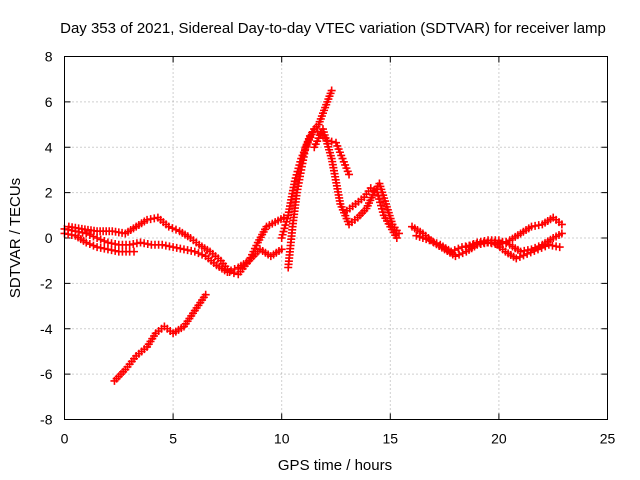 Image resolution: width=640 pixels, height=480 pixels. I want to click on y-tick-label: 8, so click(49, 57).